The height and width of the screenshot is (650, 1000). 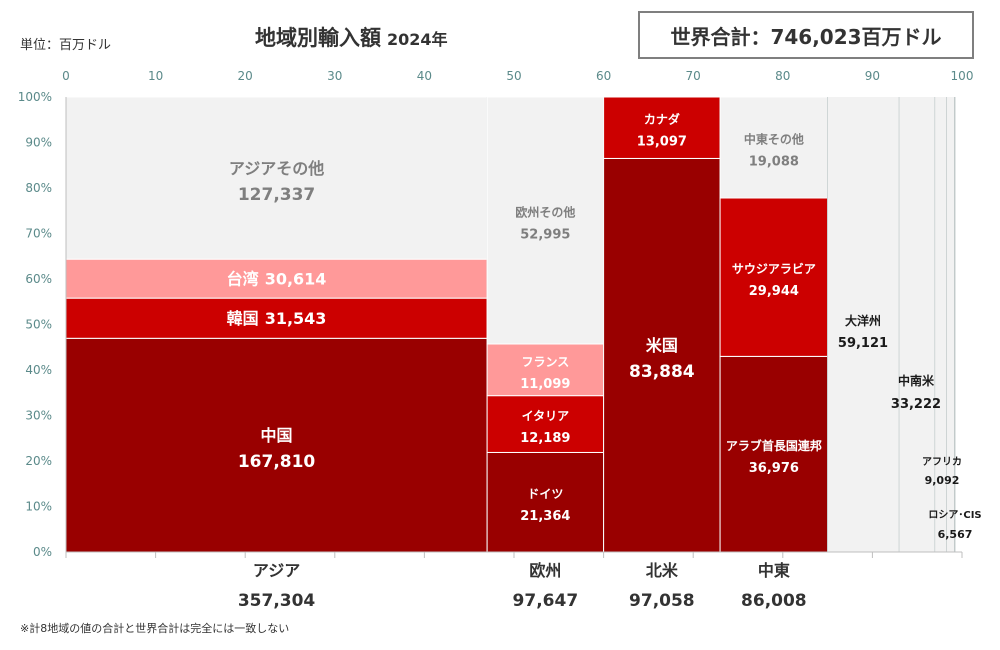 What do you see at coordinates (38, 143) in the screenshot?
I see `y-tick-label: 90%` at bounding box center [38, 143].